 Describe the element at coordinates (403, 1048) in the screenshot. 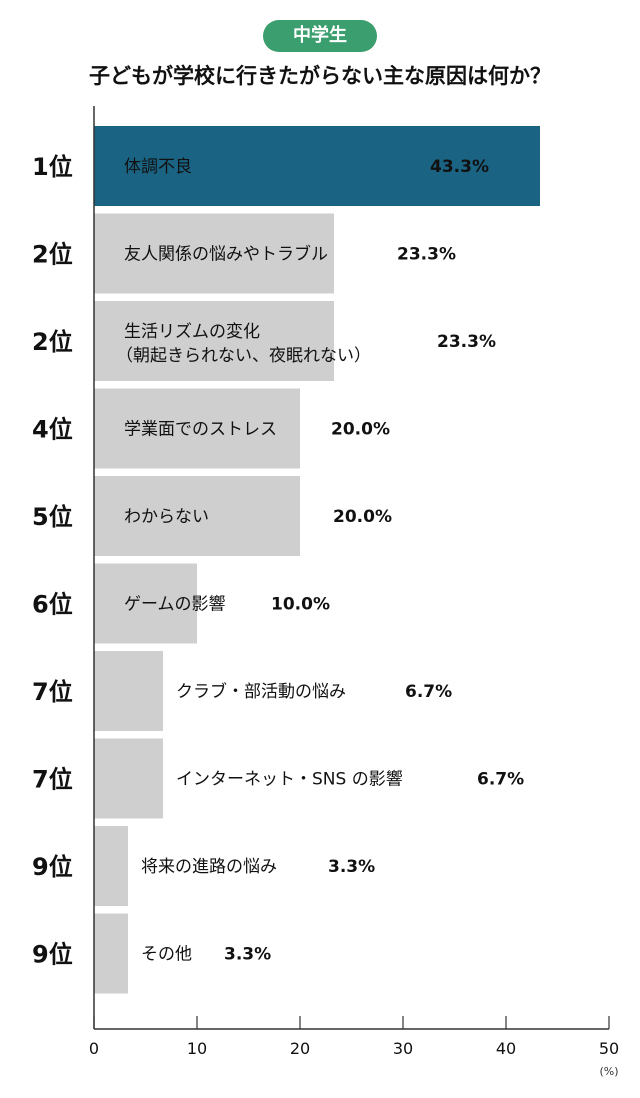

I see `x-tick-label: 30` at that location.